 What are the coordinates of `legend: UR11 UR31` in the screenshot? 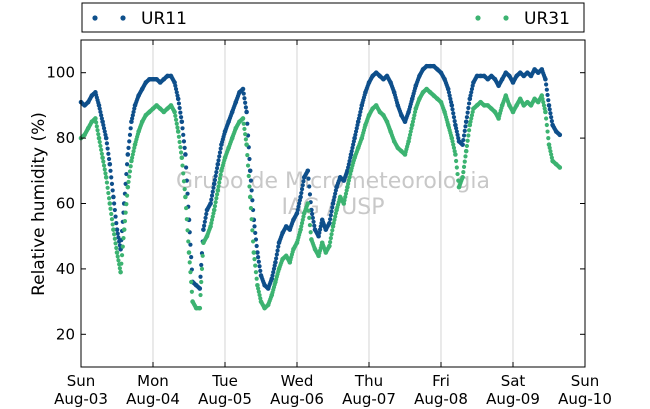 It's located at (333, 17).